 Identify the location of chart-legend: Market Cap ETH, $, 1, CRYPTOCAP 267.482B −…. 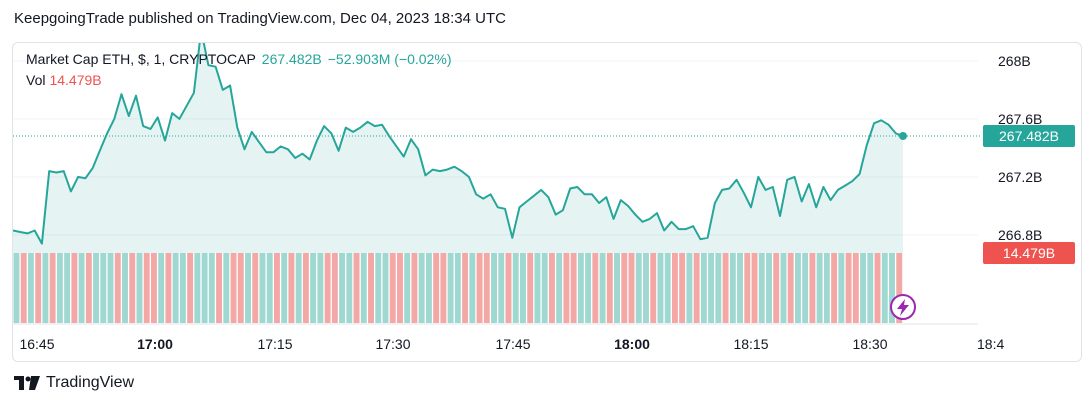
(238, 70).